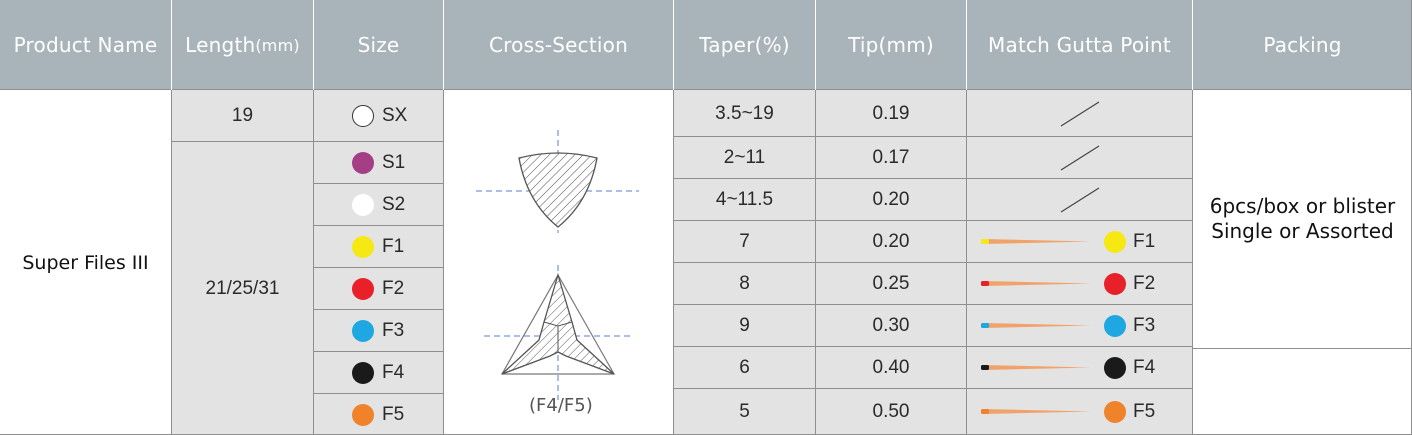 The image size is (1412, 435). I want to click on taper-value: 2~11, so click(744, 157).